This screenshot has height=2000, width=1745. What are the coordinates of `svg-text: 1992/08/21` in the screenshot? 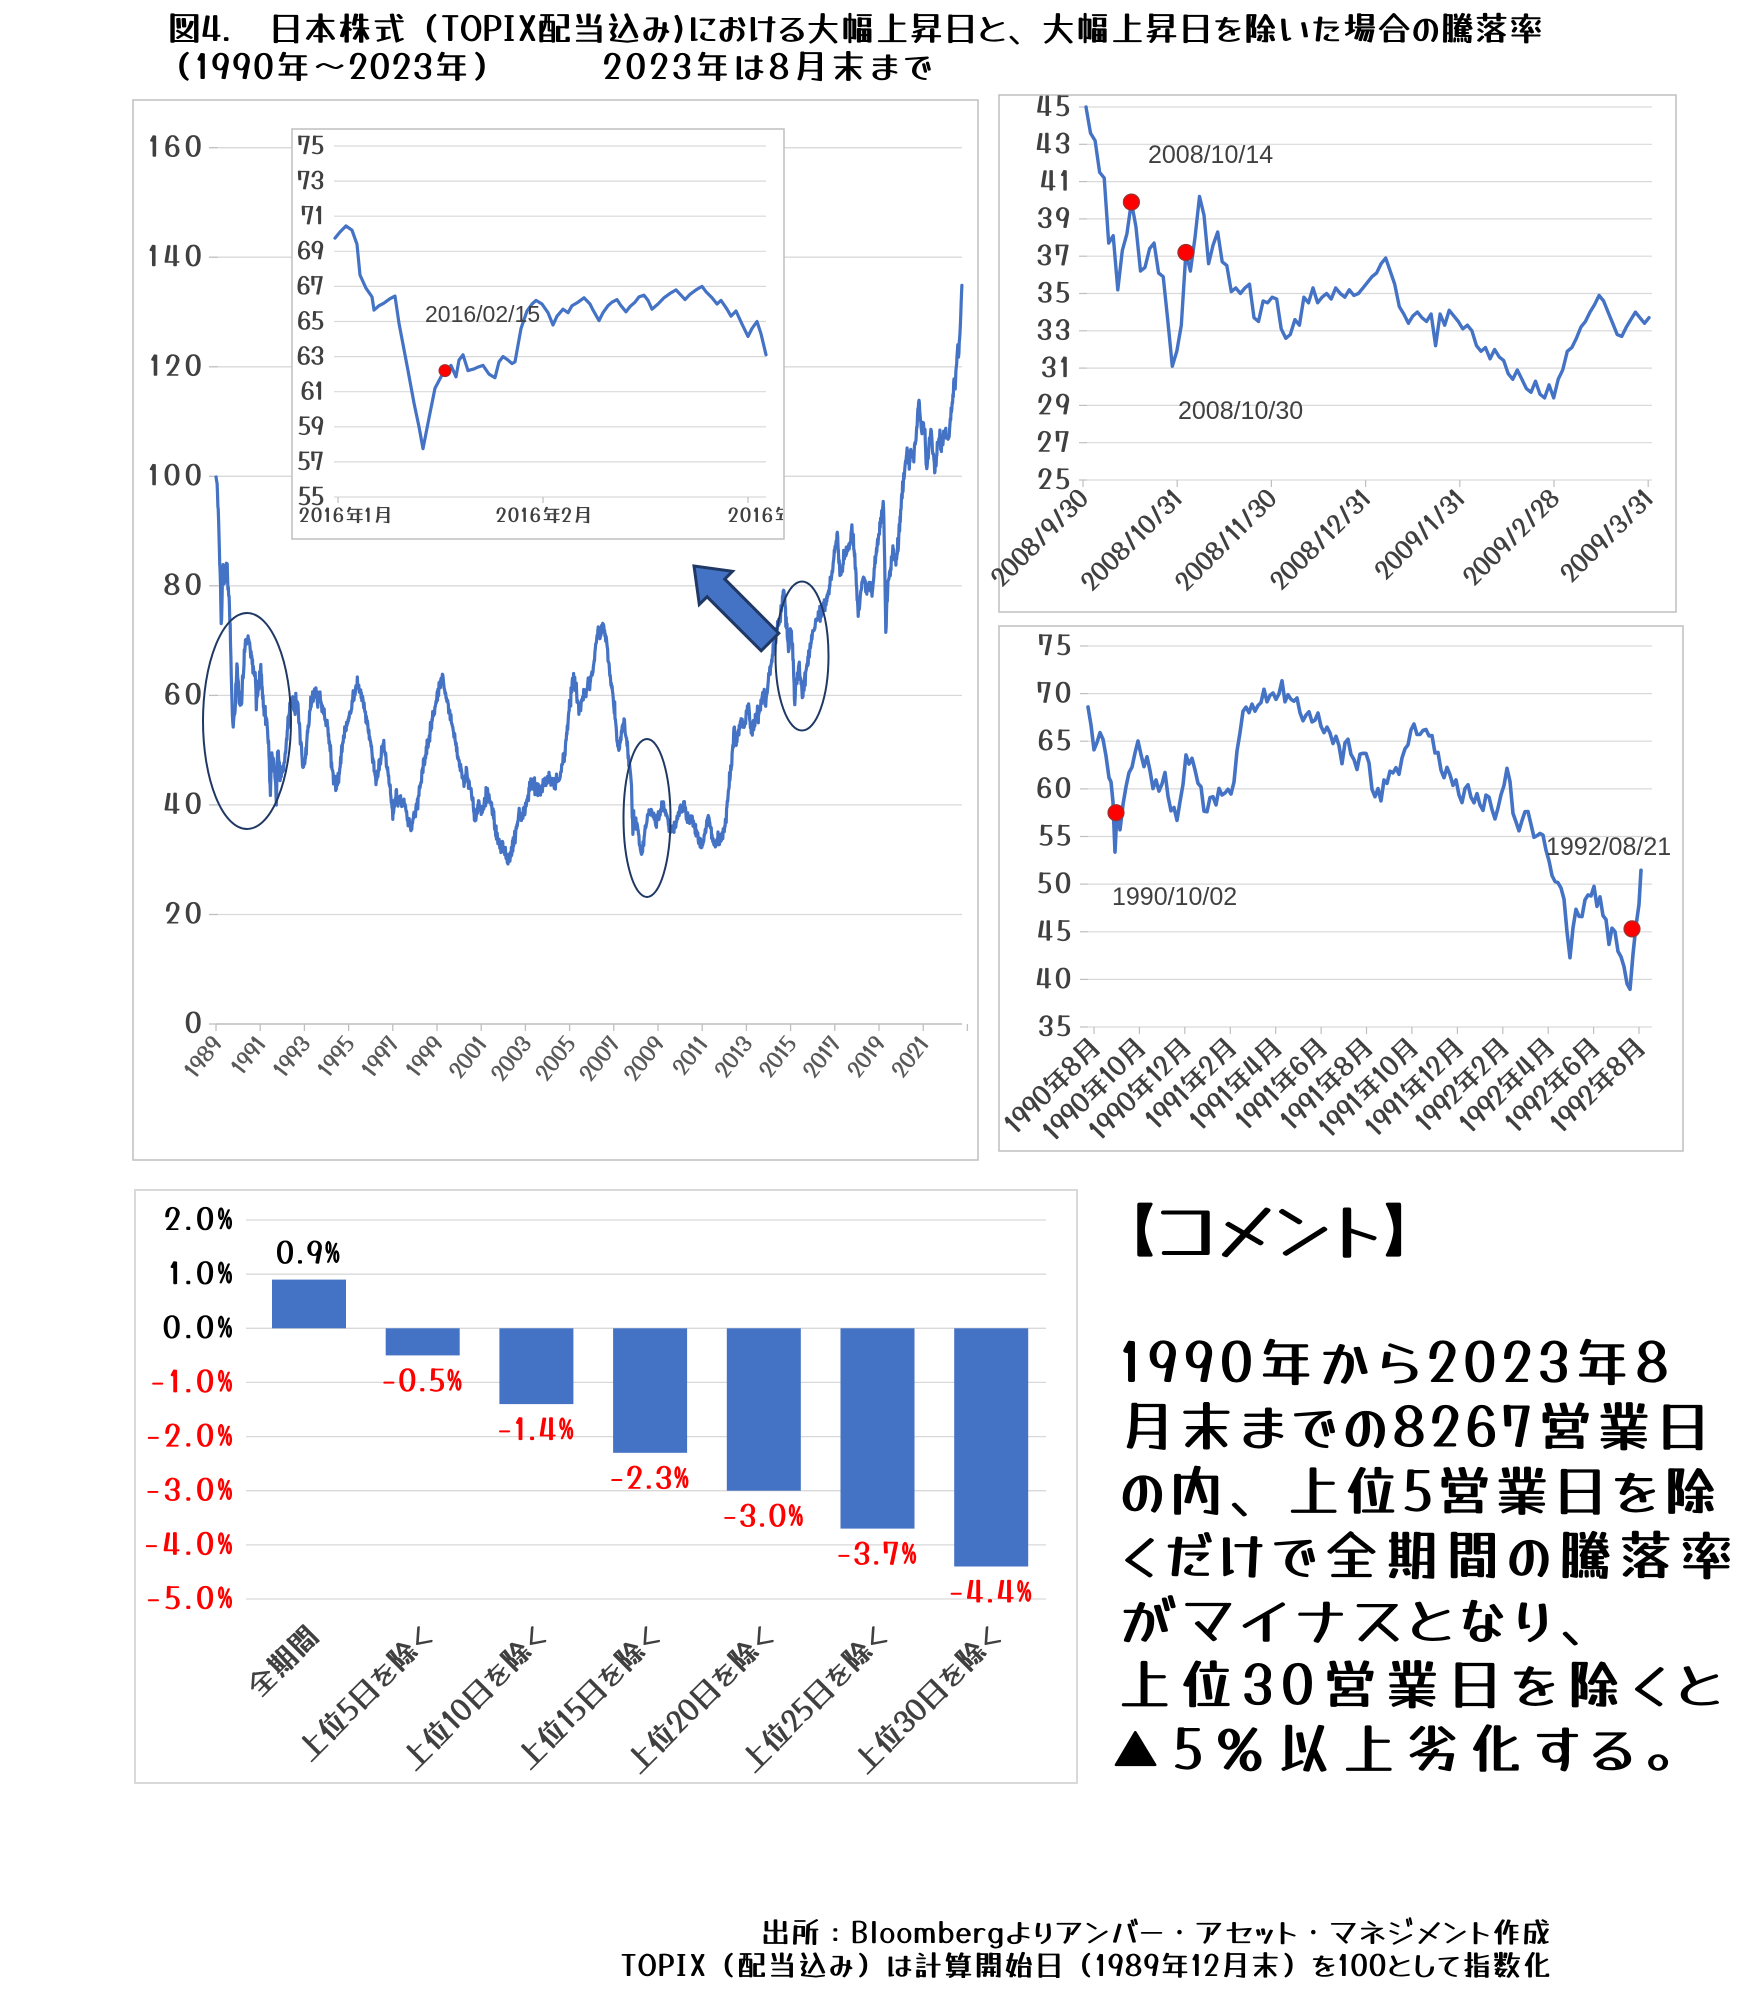 It's located at (1608, 847).